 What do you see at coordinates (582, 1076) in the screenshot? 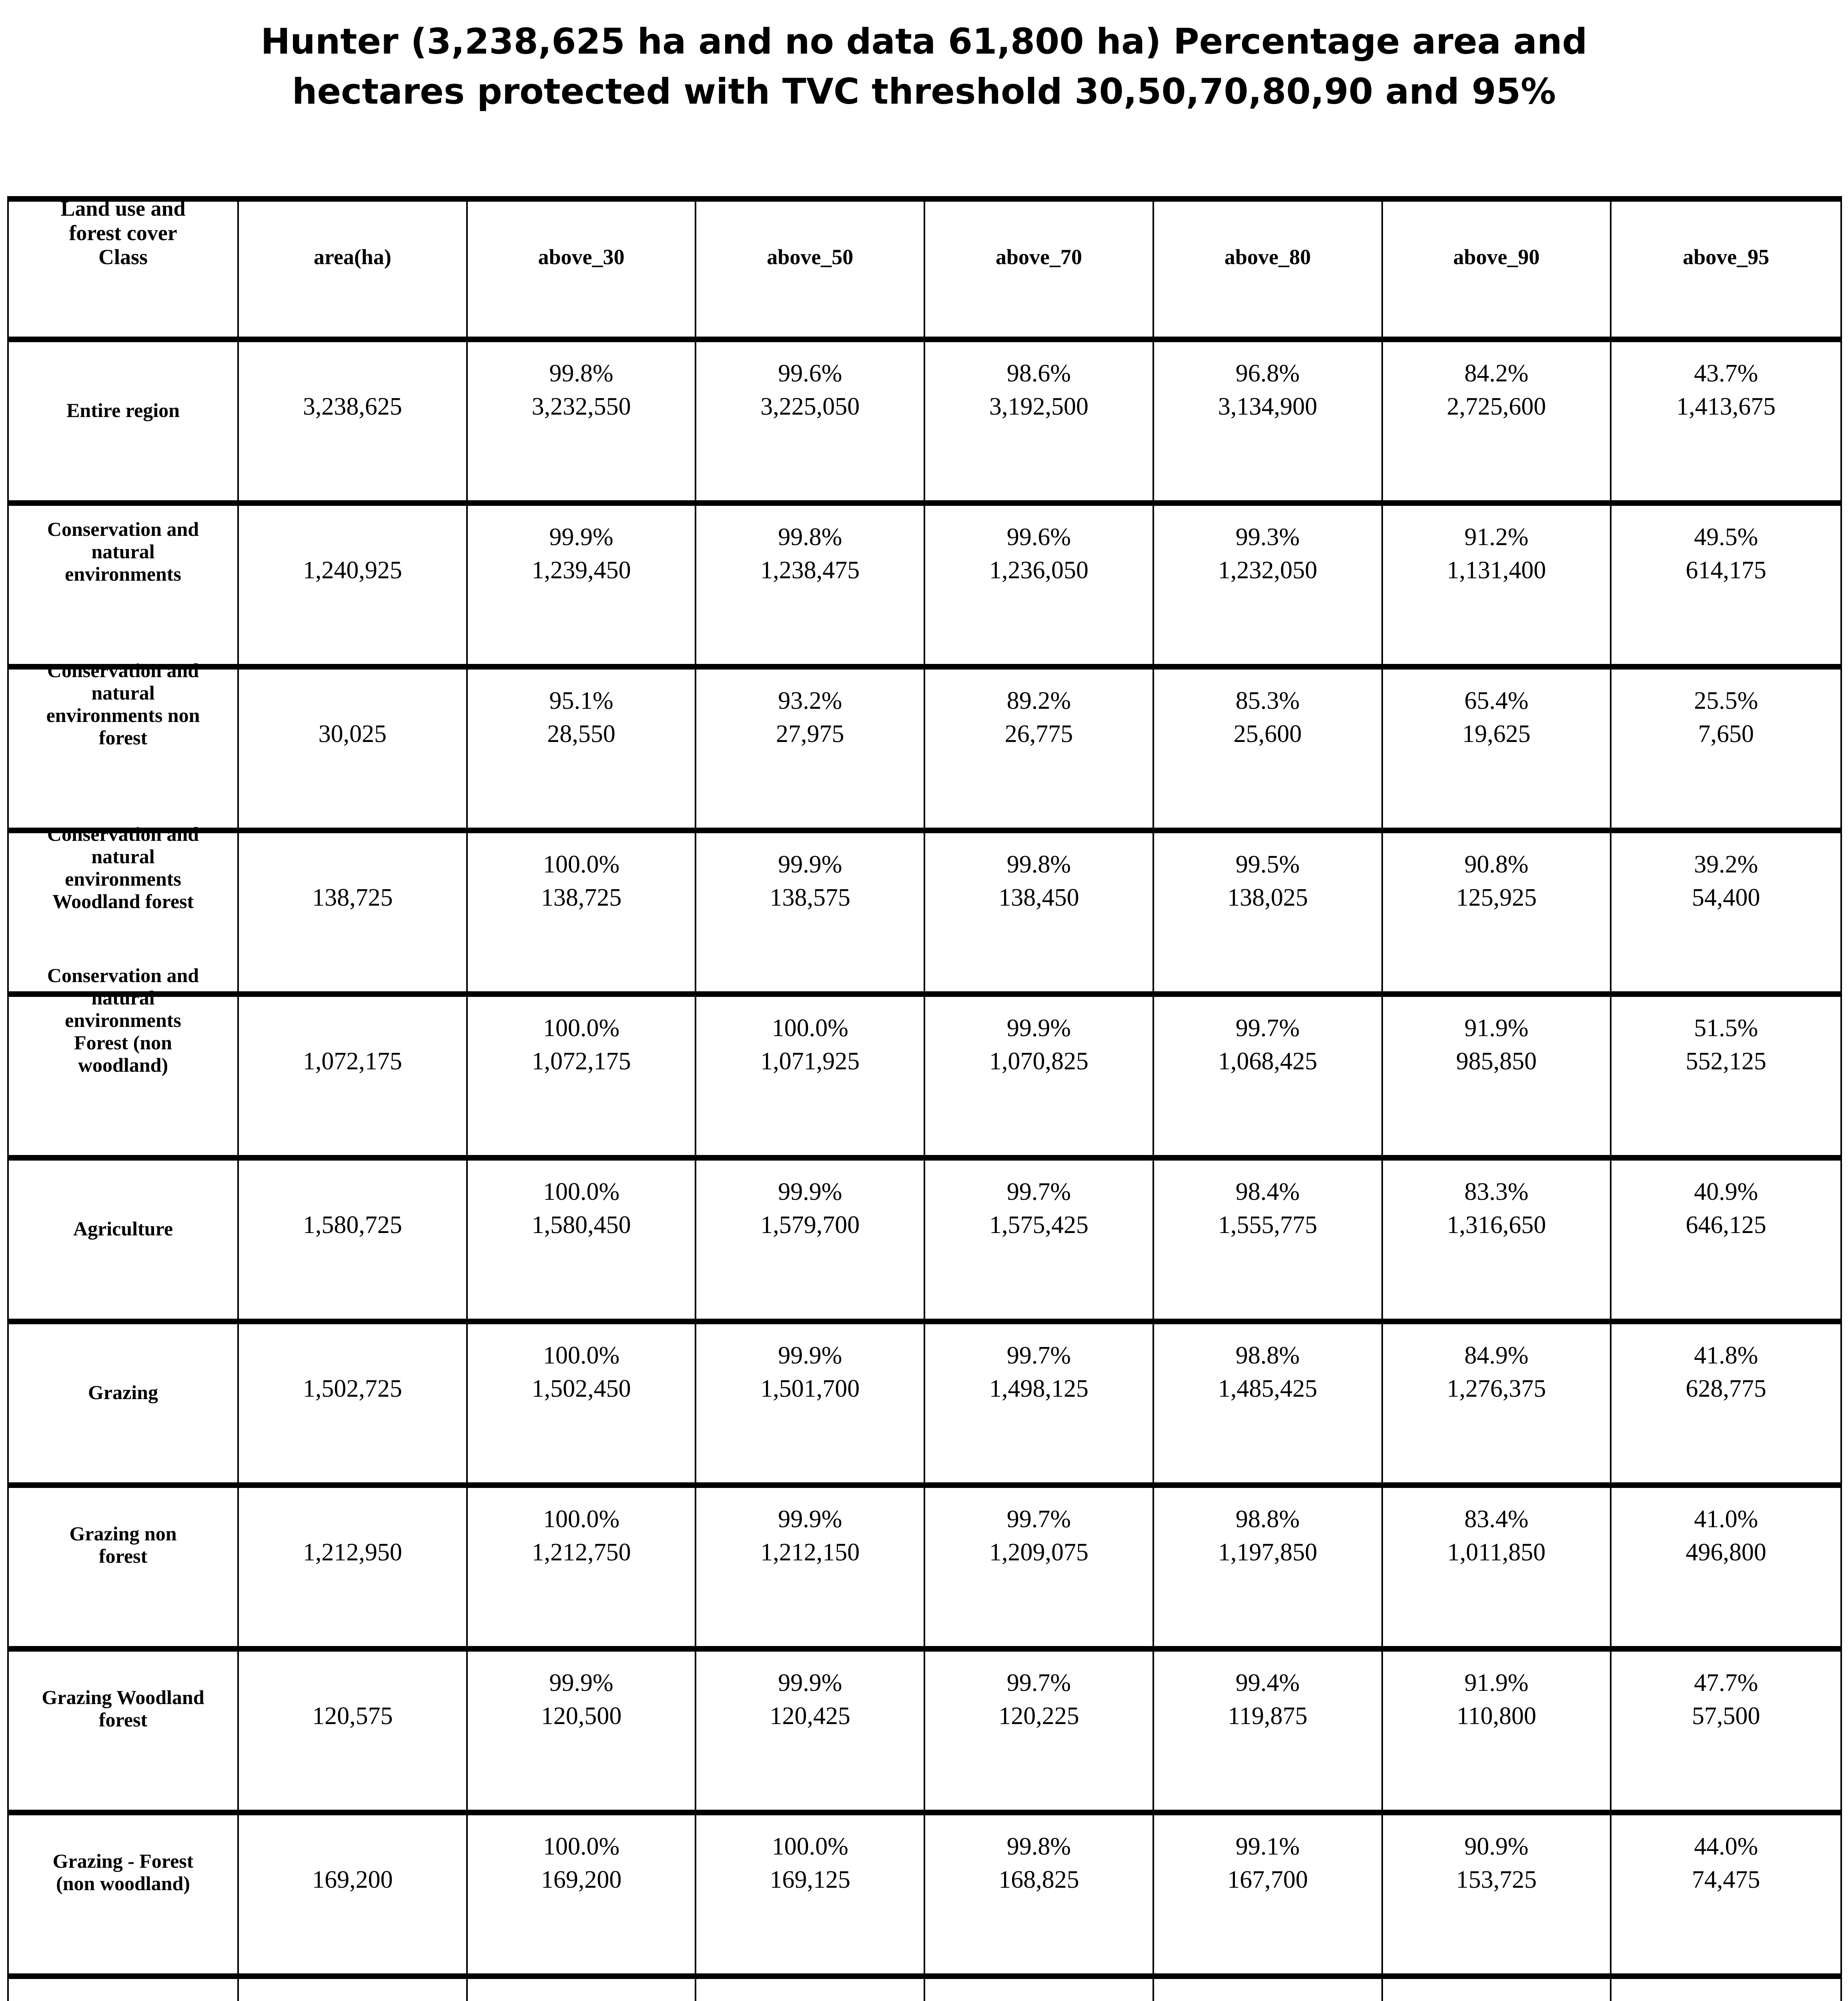
I see `threshold-cell-above-30: 100.0% 1,072,175` at bounding box center [582, 1076].